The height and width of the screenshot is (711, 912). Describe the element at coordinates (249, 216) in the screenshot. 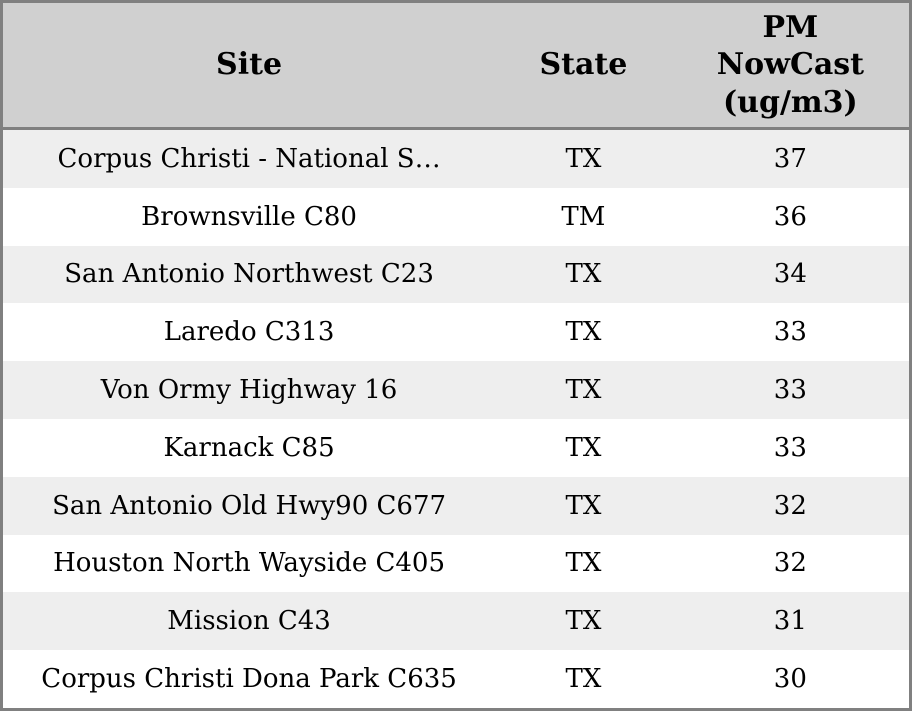

I see `site-cell: Brownsville C80` at that location.